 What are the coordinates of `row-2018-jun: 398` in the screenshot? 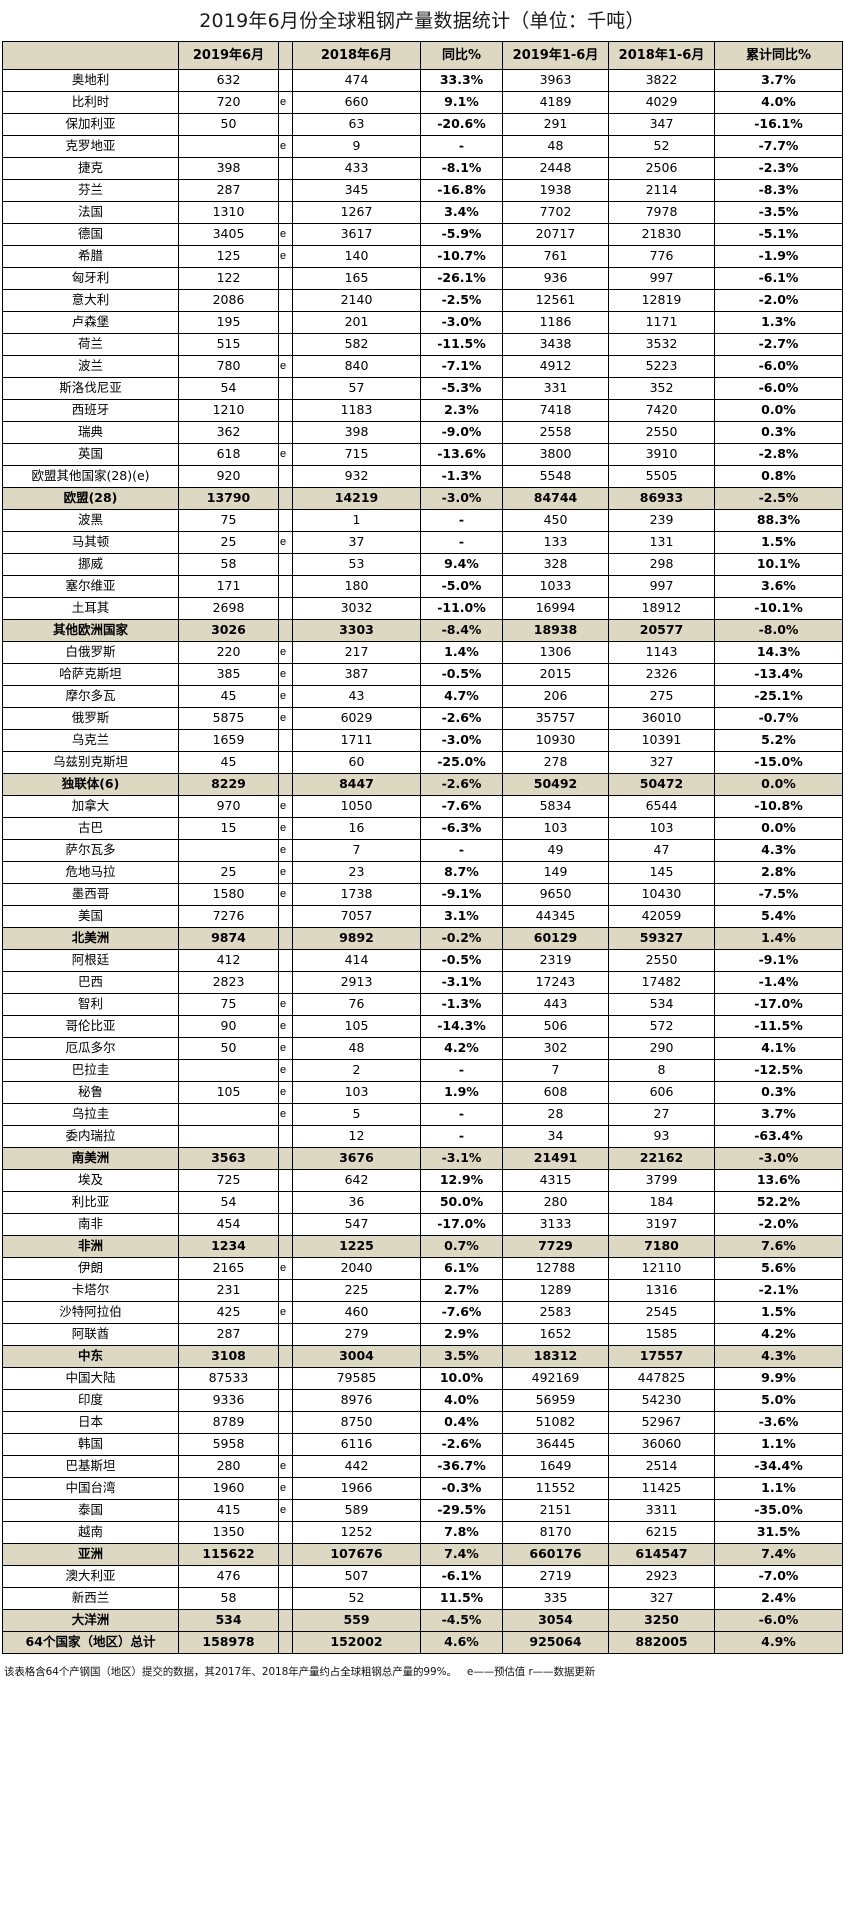 It's located at (356, 432).